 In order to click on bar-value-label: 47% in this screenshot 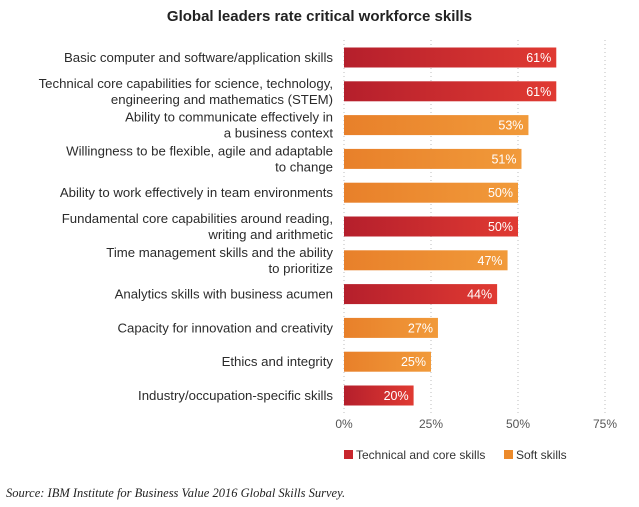, I will do `click(490, 261)`.